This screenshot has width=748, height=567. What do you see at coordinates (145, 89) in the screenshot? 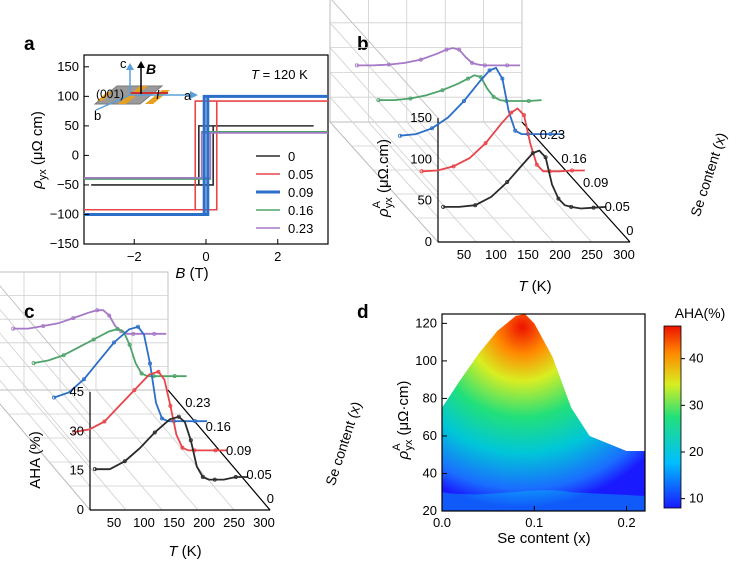
I see `sample-geometry-inset: c B (001) I a b` at bounding box center [145, 89].